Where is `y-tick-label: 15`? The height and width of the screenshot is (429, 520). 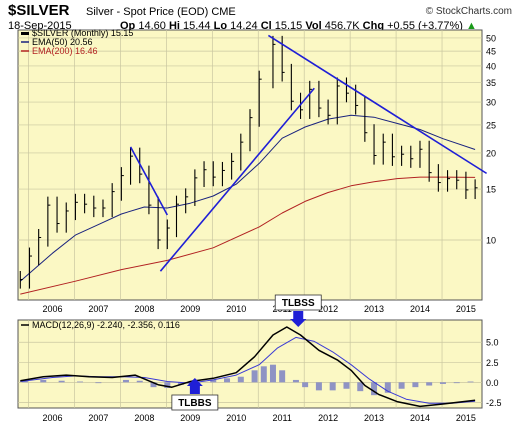
y-tick-label: 15 is located at coordinates (491, 190).